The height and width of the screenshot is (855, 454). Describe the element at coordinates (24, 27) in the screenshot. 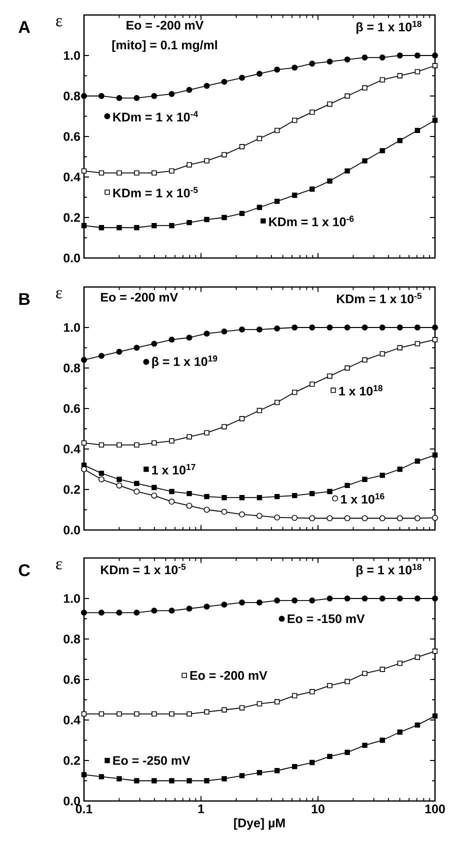

I see `chart-title: A` at that location.